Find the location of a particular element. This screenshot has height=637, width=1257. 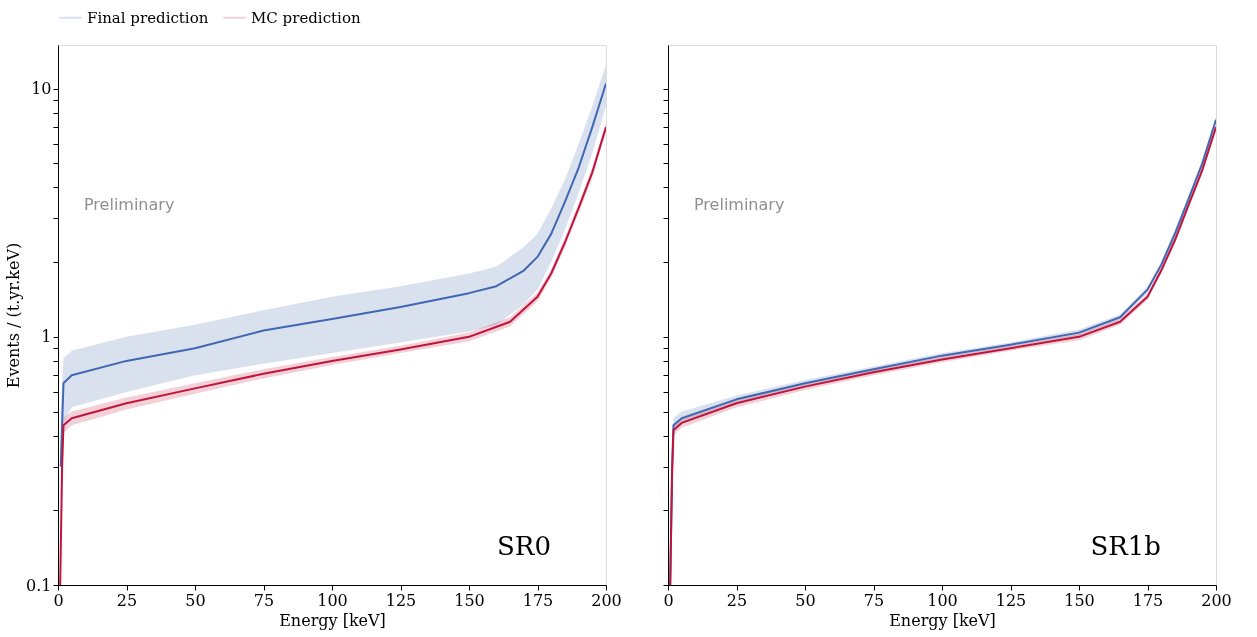

y-tick-label: 10 is located at coordinates (41, 89).